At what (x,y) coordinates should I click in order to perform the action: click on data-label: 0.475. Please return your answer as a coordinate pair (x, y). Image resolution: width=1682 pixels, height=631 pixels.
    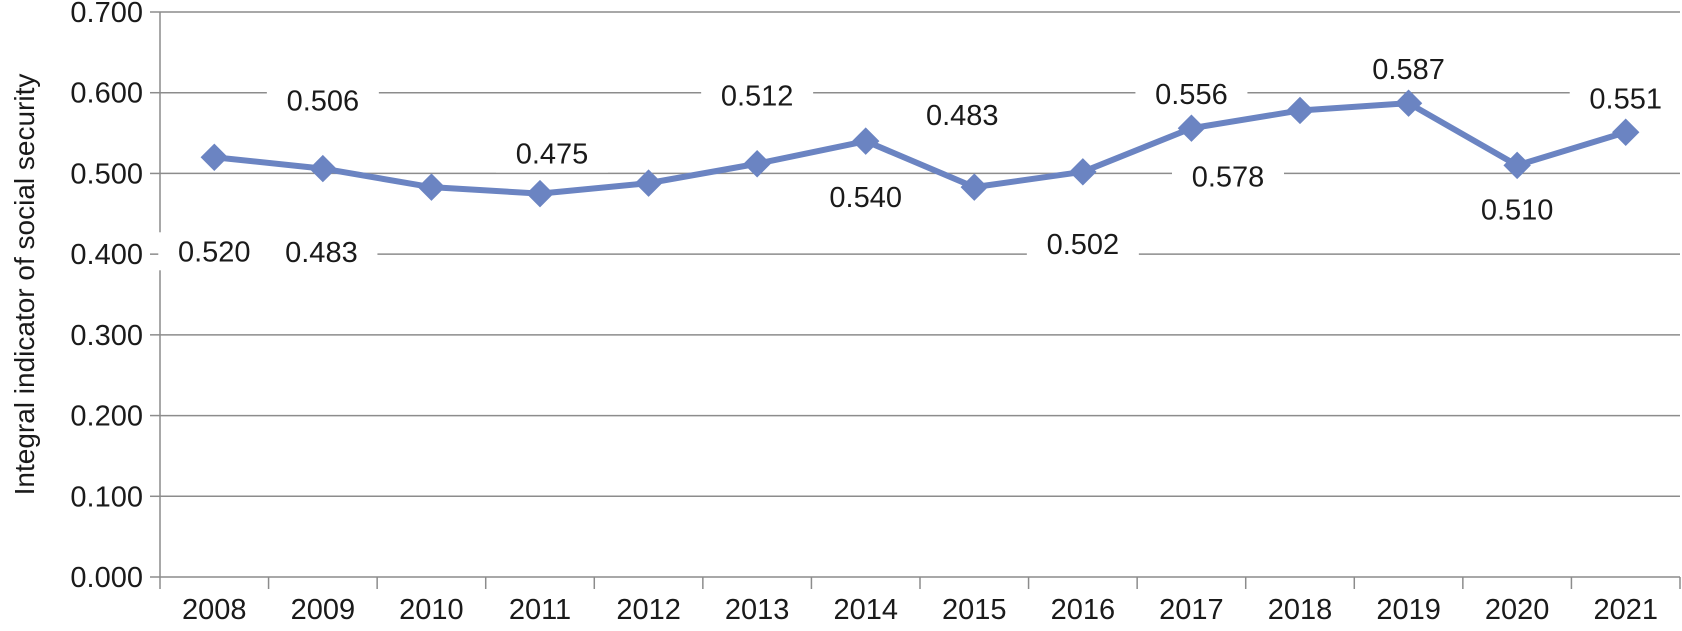
    Looking at the image, I should click on (552, 155).